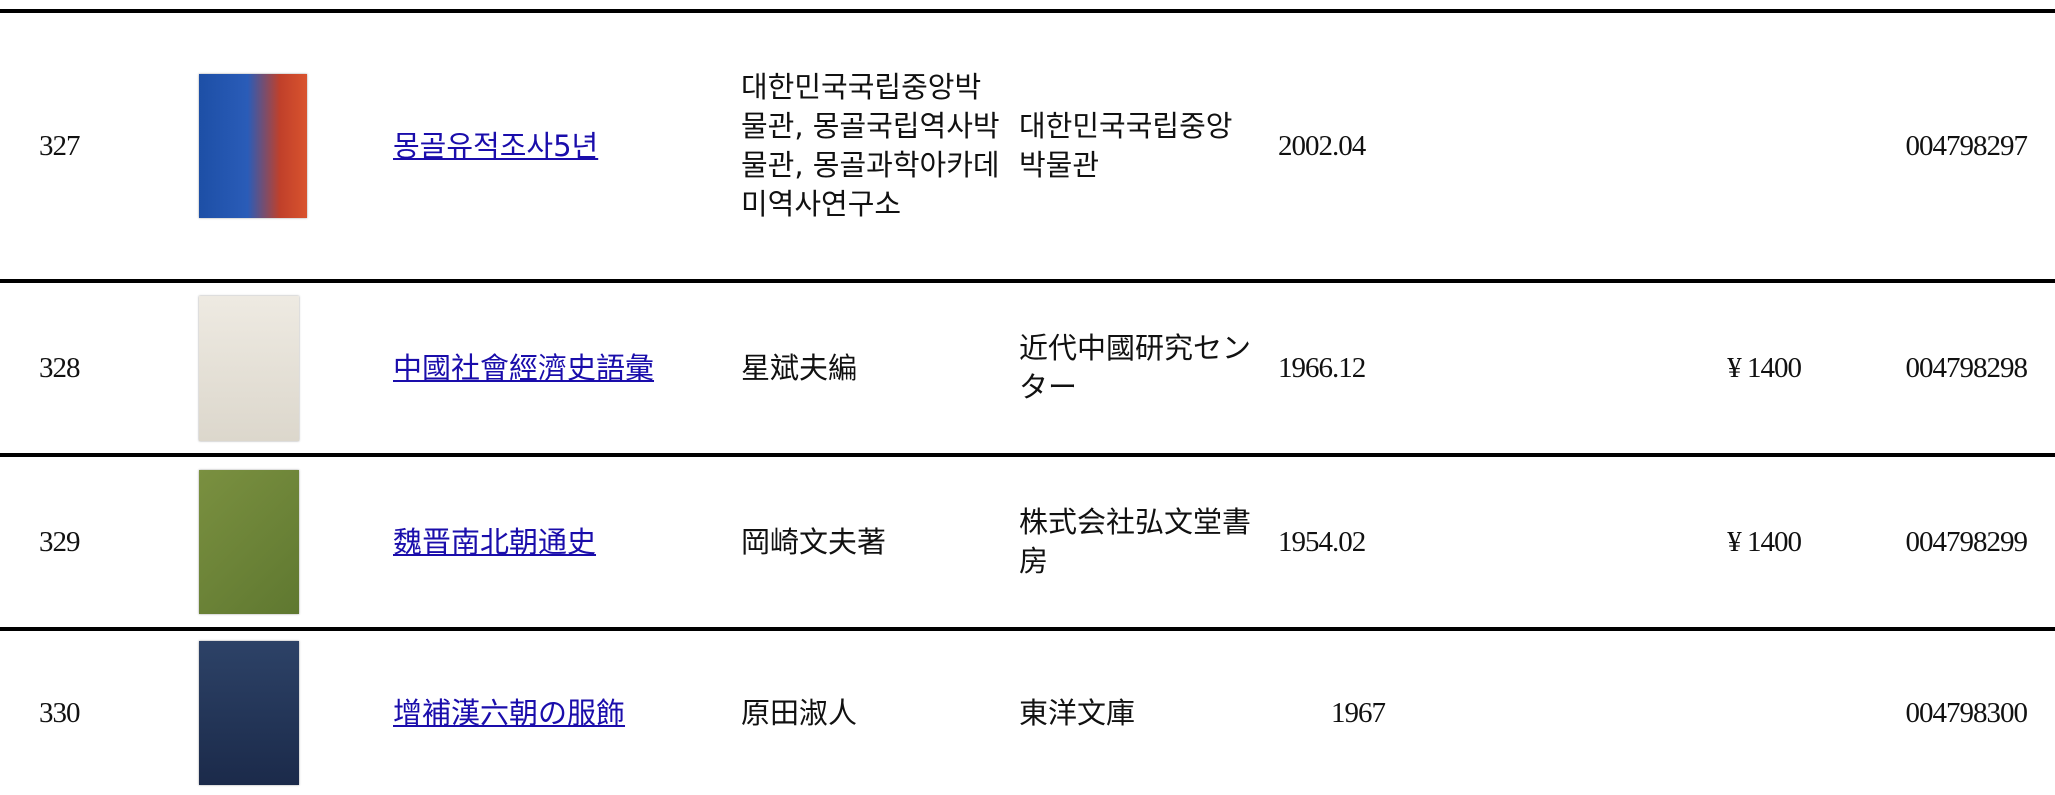 This screenshot has width=2055, height=795. I want to click on publish-date-cell: 2002.04, so click(1358, 146).